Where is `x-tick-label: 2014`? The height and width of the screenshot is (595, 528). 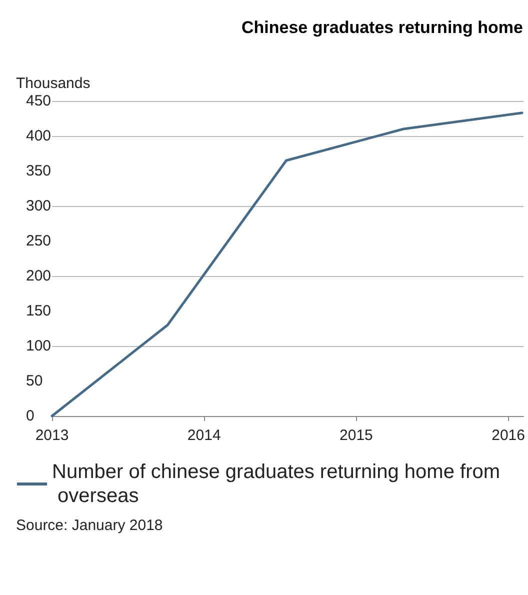
x-tick-label: 2014 is located at coordinates (204, 435).